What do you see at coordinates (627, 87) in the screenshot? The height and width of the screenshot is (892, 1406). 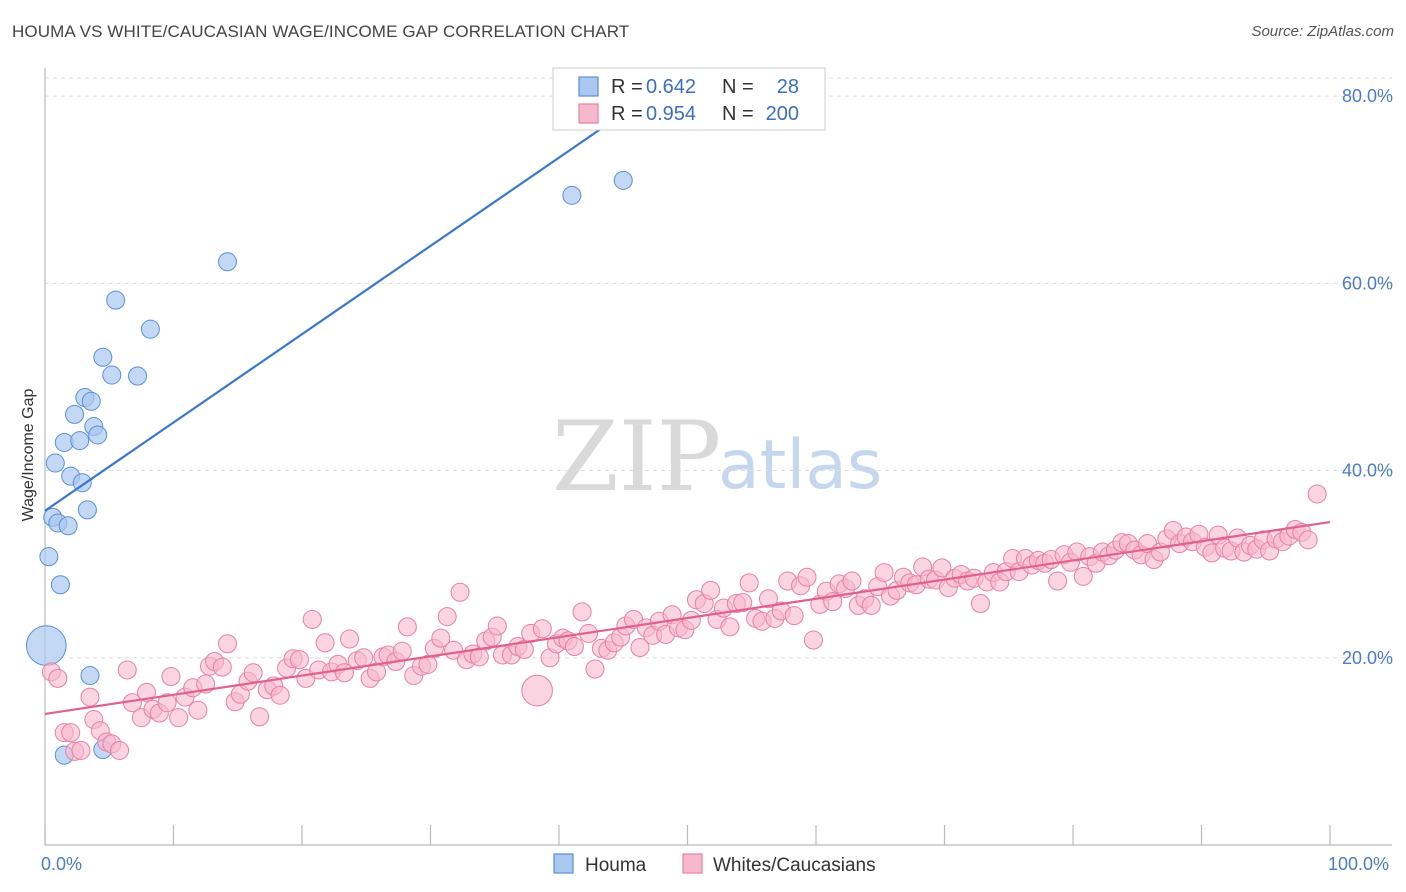 I see `legend-r-label-houma: R =` at bounding box center [627, 87].